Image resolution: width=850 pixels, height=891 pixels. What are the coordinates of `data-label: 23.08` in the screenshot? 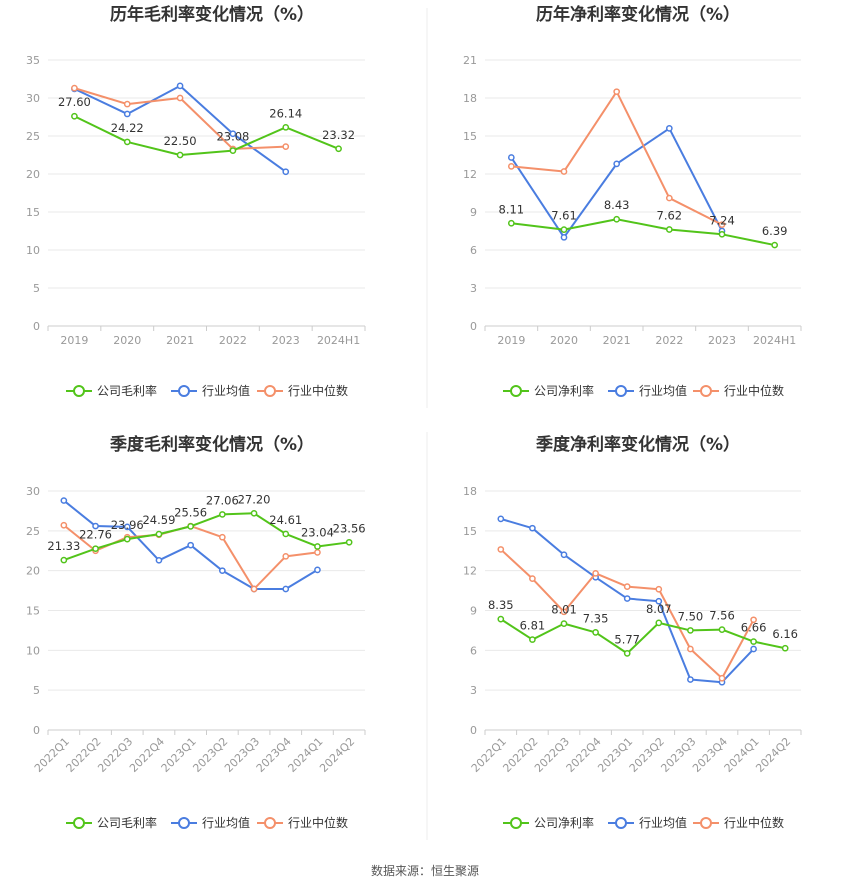 It's located at (232, 137).